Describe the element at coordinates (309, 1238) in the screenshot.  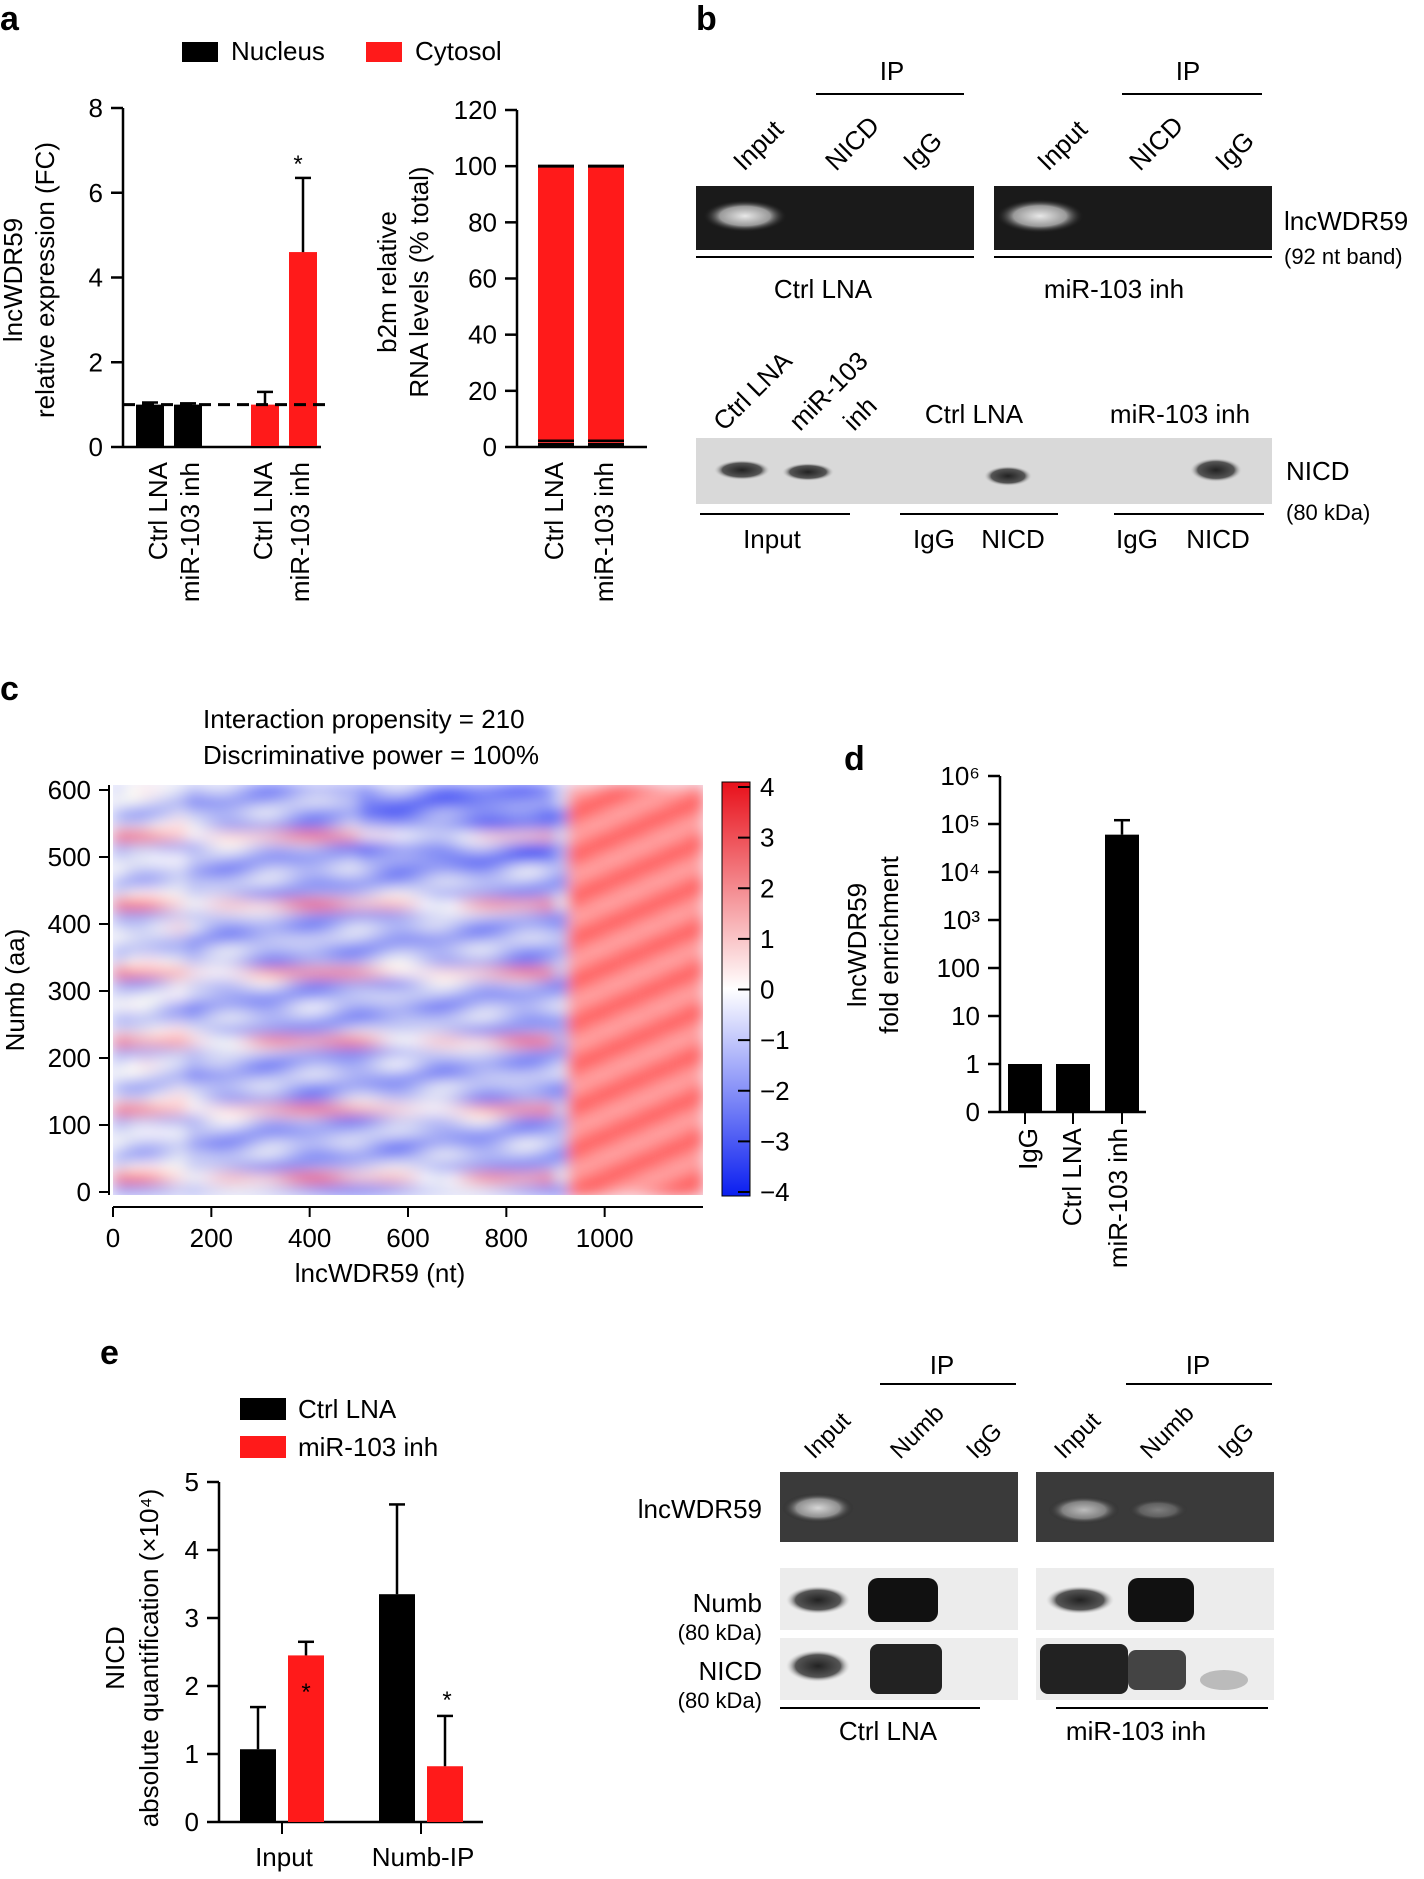
I see `c-xtick-label: 400` at that location.